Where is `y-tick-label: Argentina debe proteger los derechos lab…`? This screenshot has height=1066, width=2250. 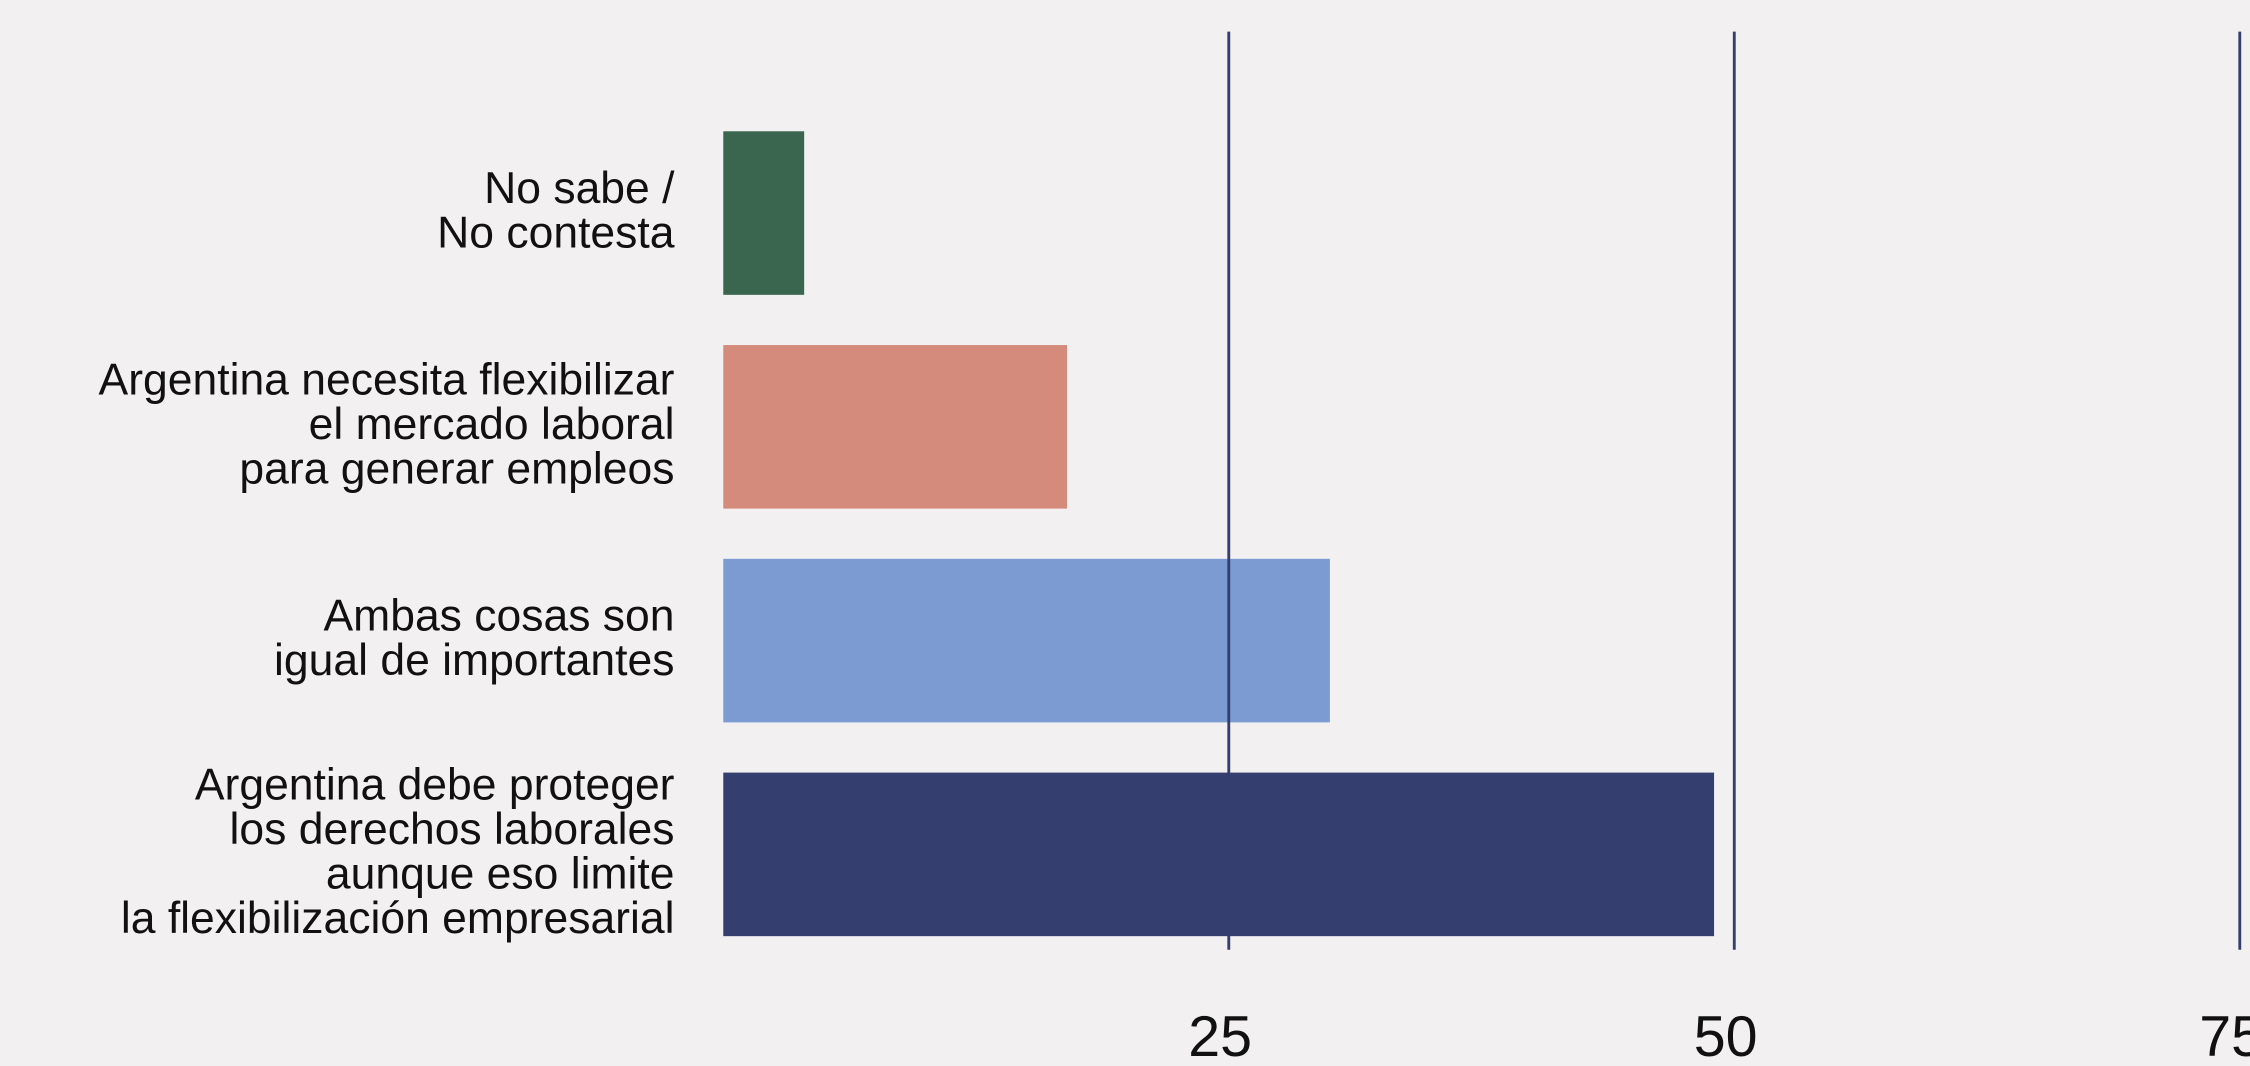
y-tick-label: Argentina debe proteger los derechos lab… is located at coordinates (392, 851).